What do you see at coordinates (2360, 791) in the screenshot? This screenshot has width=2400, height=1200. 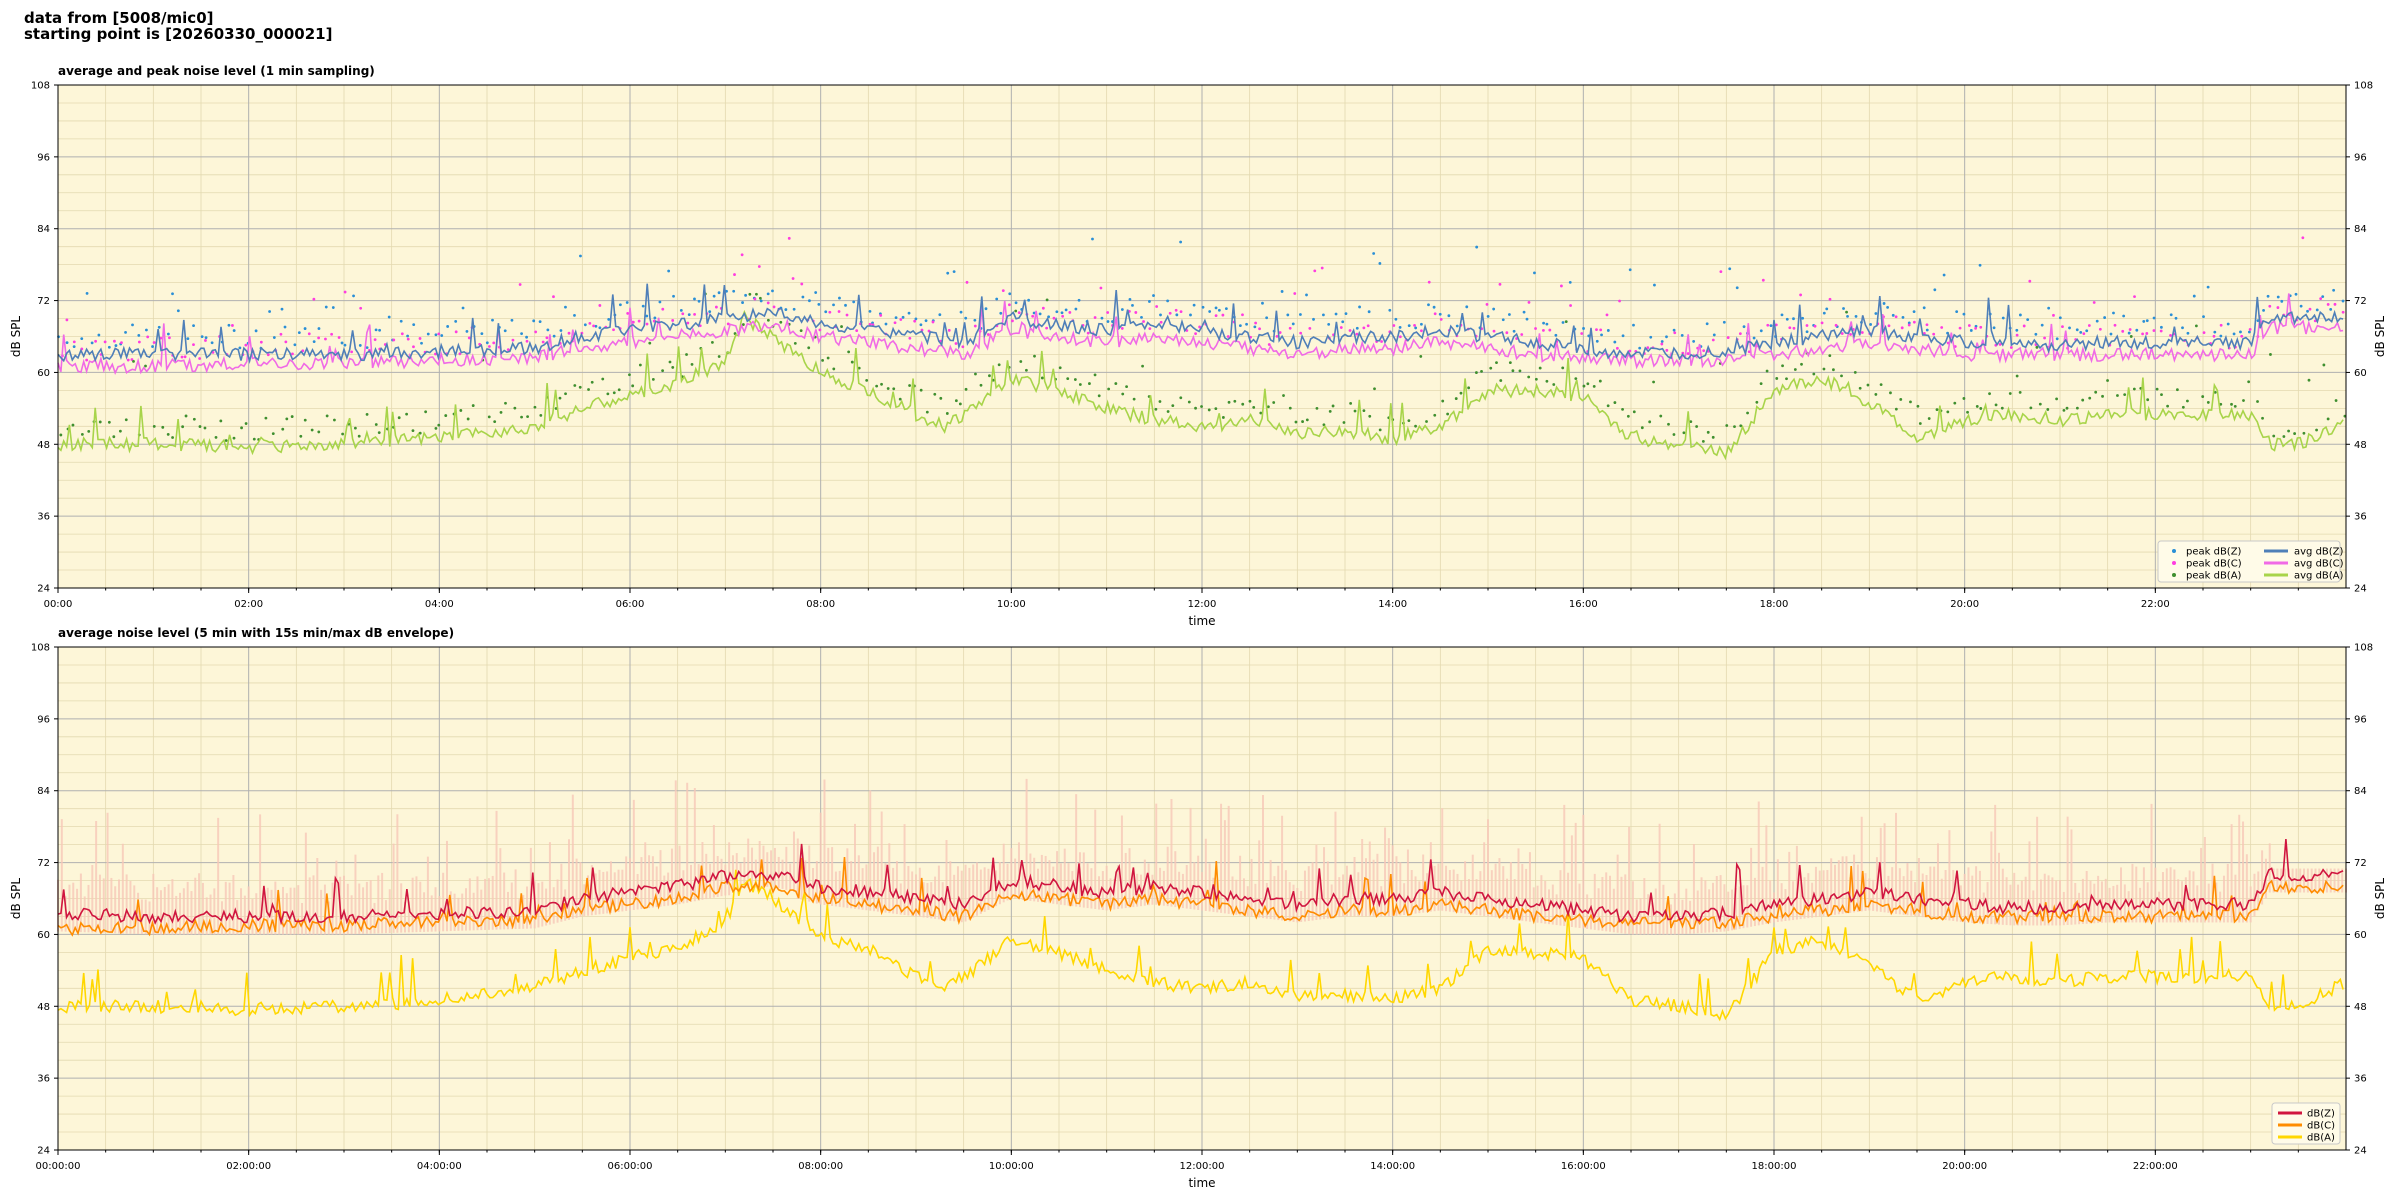 I see `chart2-ytick-label-right: 84` at bounding box center [2360, 791].